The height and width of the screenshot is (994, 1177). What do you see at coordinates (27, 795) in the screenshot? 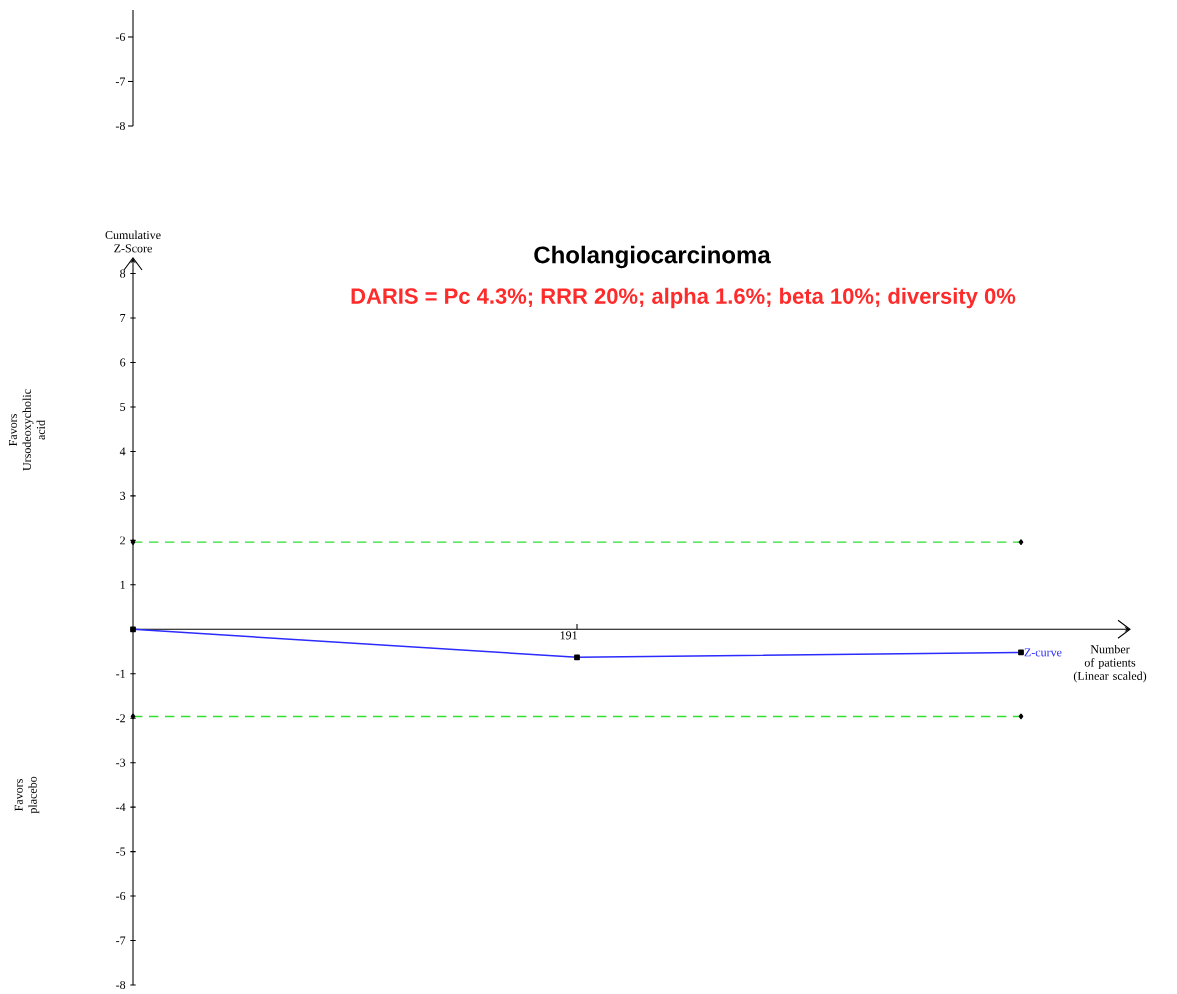
I see `text: Favors placebo` at bounding box center [27, 795].